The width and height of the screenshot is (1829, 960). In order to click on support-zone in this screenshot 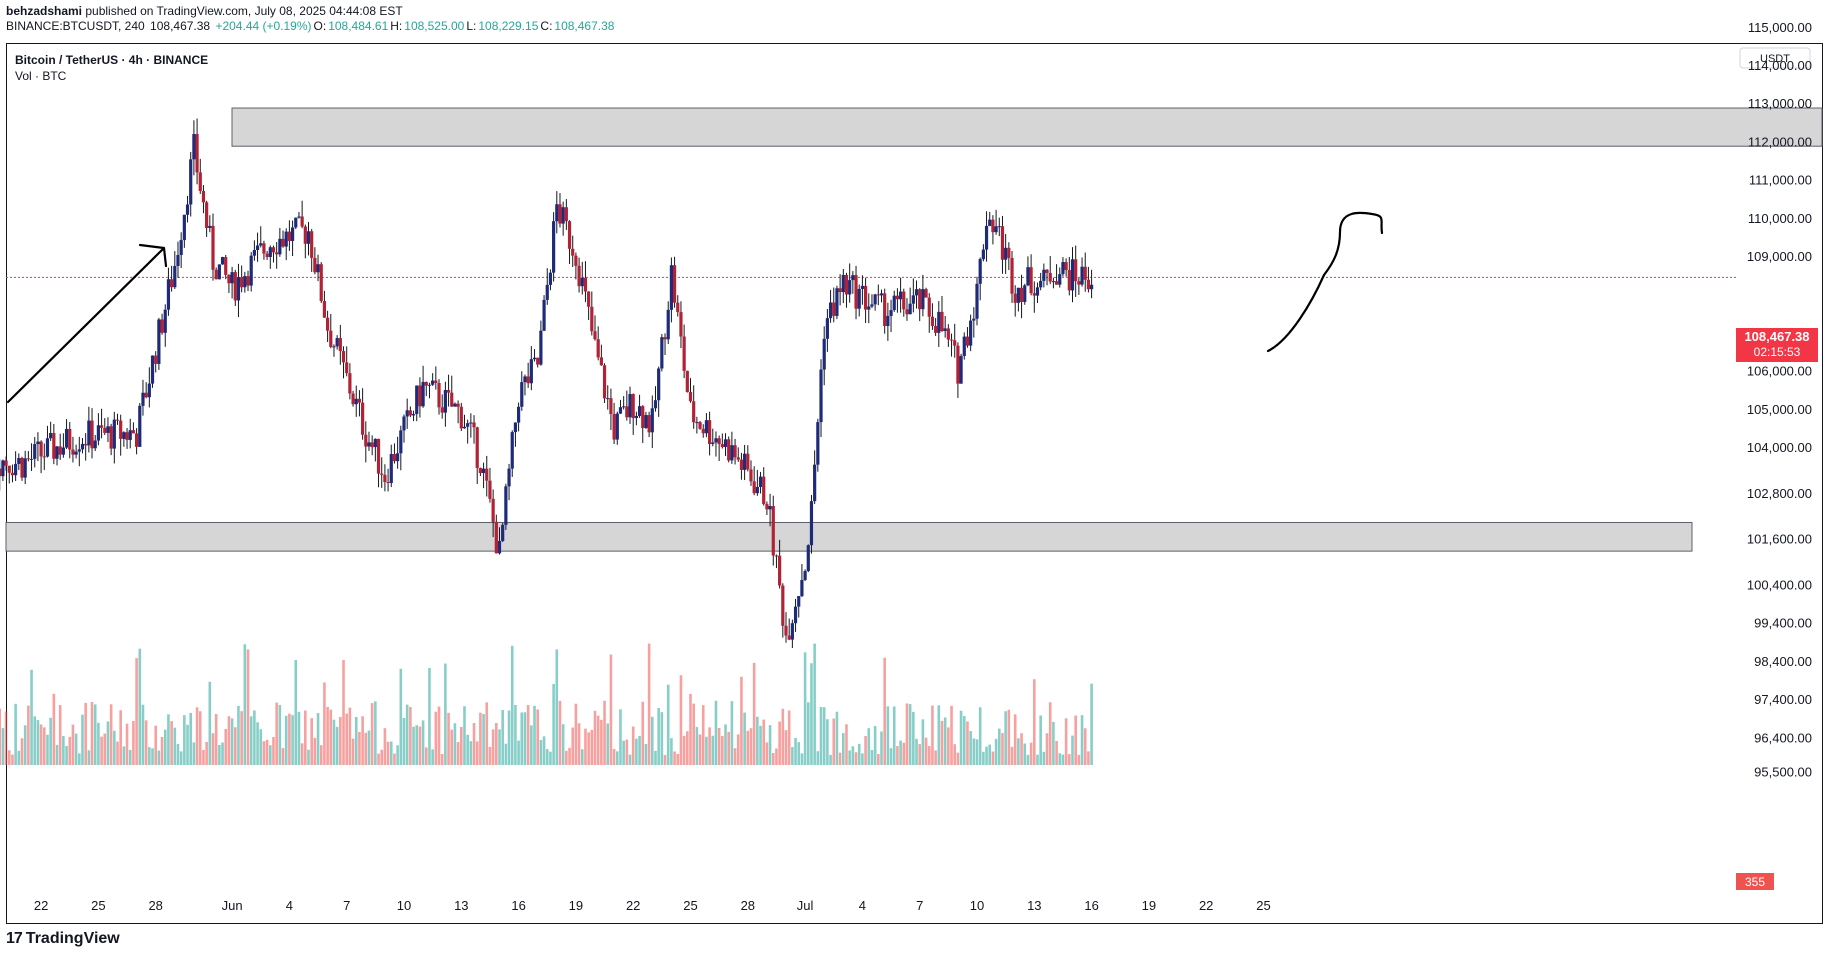, I will do `click(849, 536)`.